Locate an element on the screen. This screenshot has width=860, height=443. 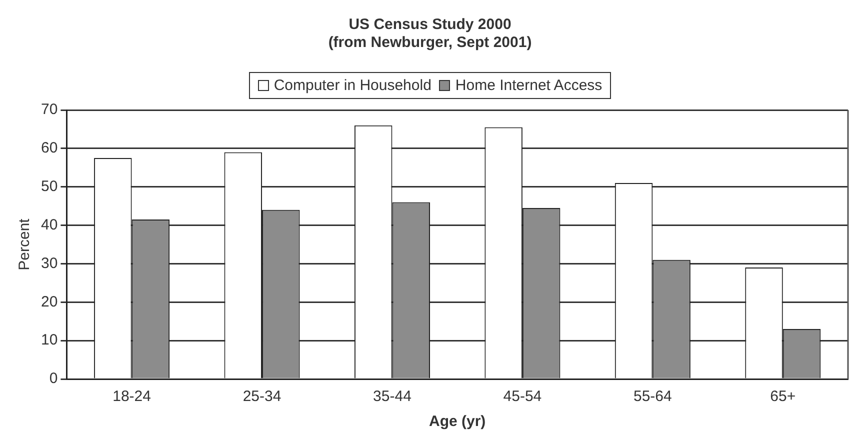
x-tick-label: 18-24 is located at coordinates (131, 397).